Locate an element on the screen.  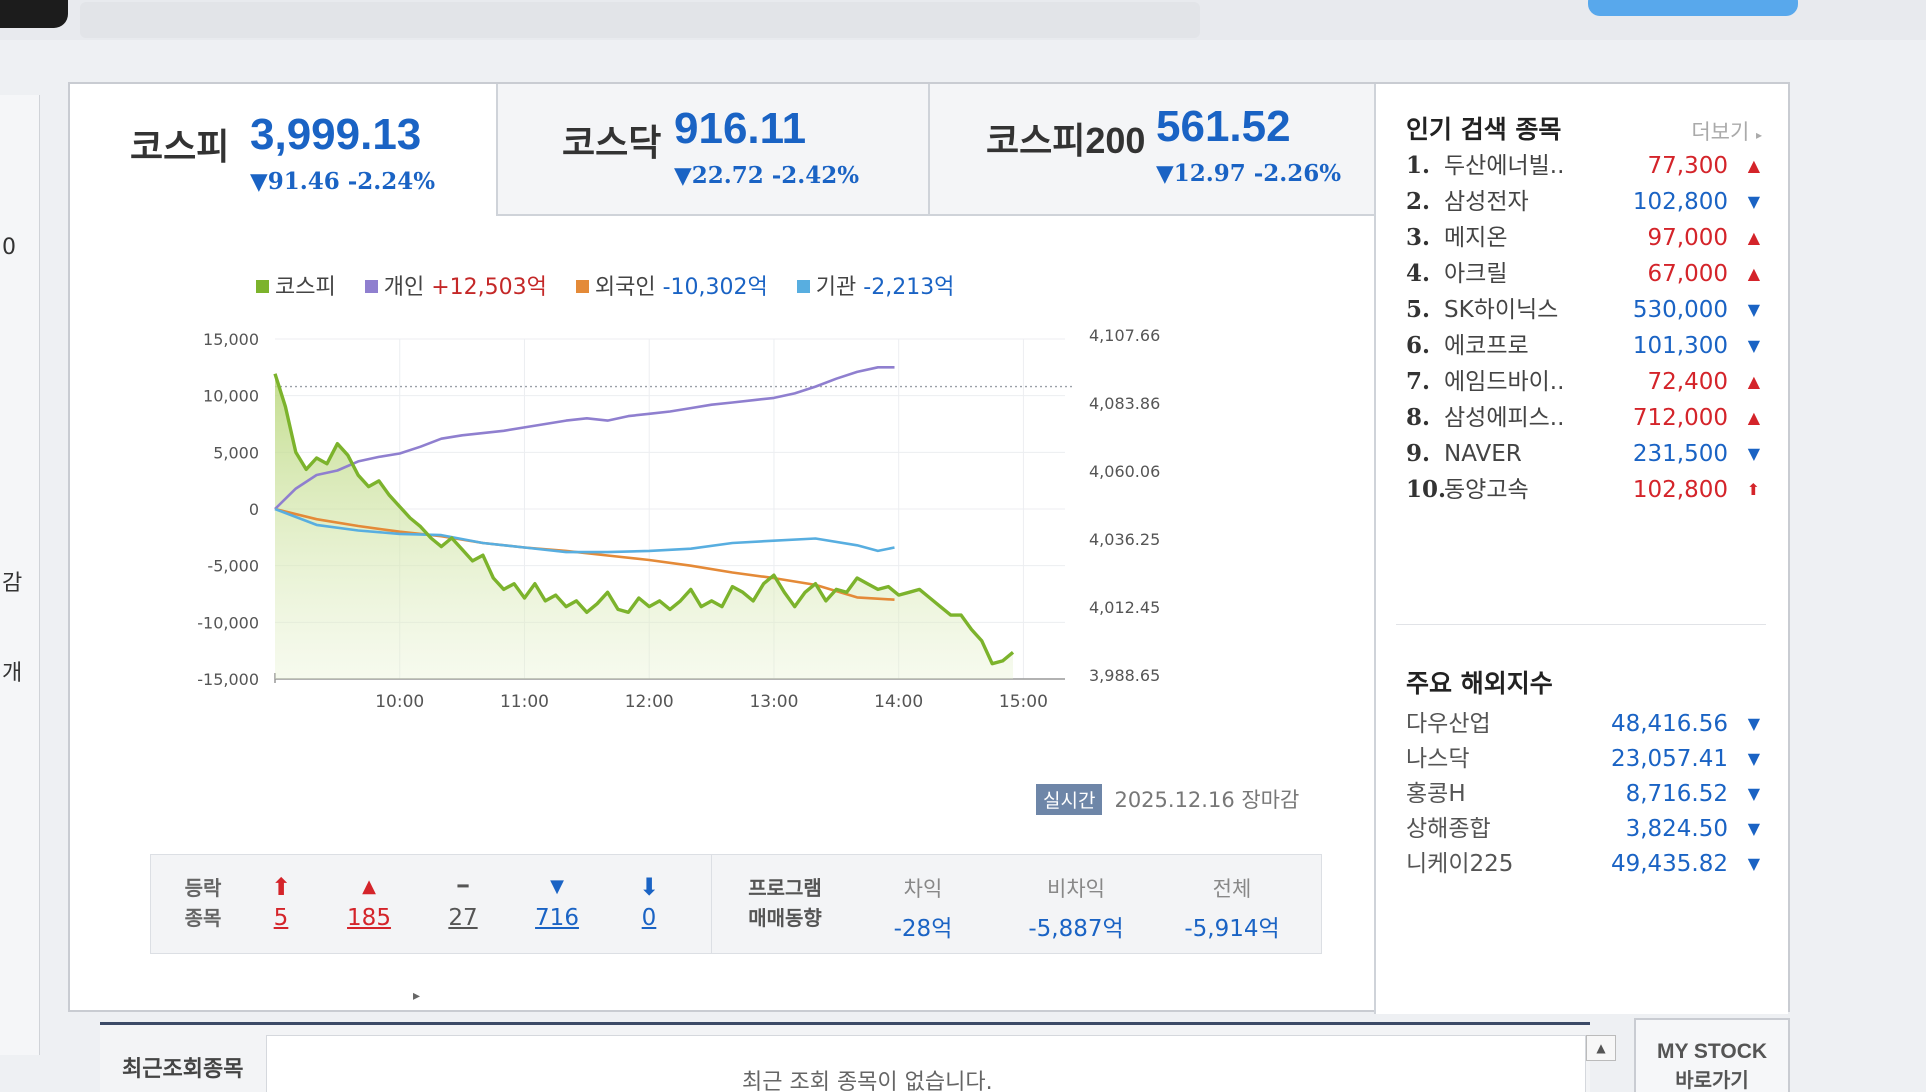
unchanged-dash-icon: ━ is located at coordinates (463, 886).